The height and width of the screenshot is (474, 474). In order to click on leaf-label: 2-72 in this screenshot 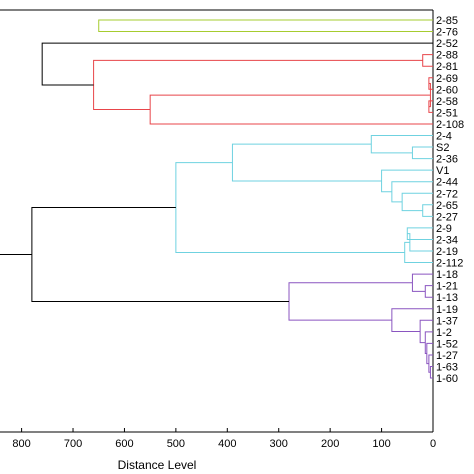, I will do `click(447, 194)`.